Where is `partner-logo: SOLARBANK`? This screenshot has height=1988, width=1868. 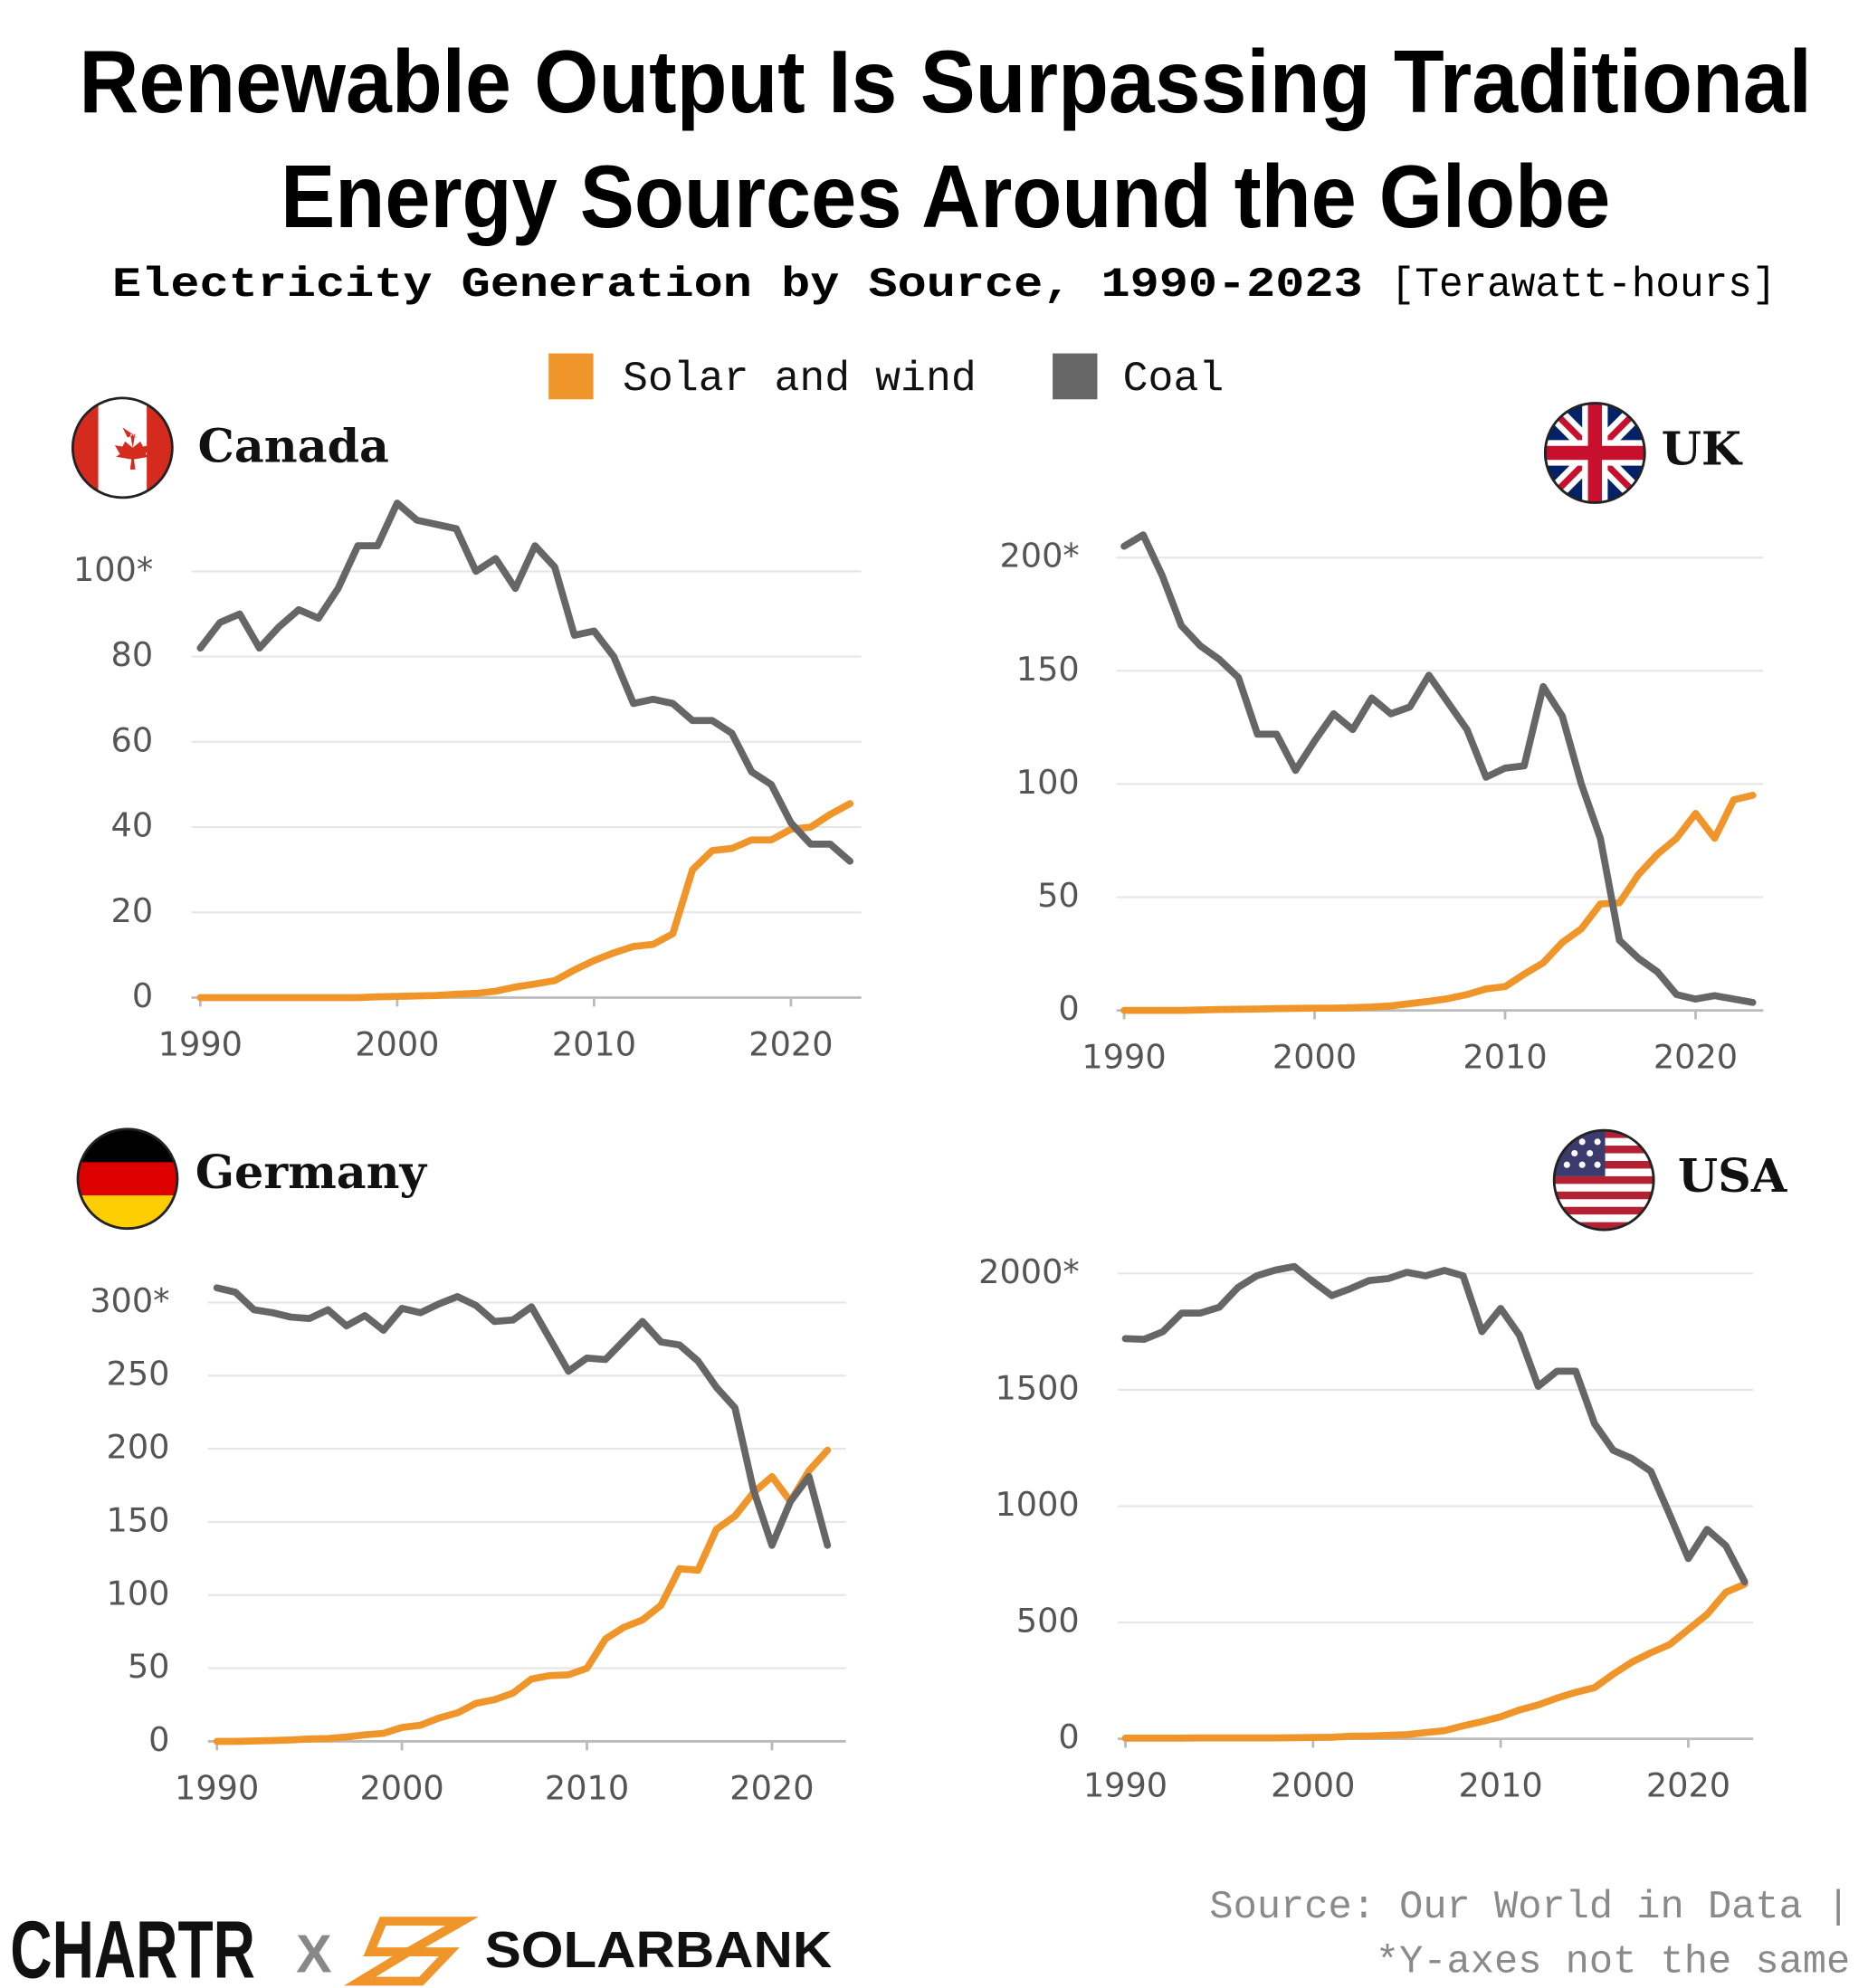
partner-logo: SOLARBANK is located at coordinates (659, 1949).